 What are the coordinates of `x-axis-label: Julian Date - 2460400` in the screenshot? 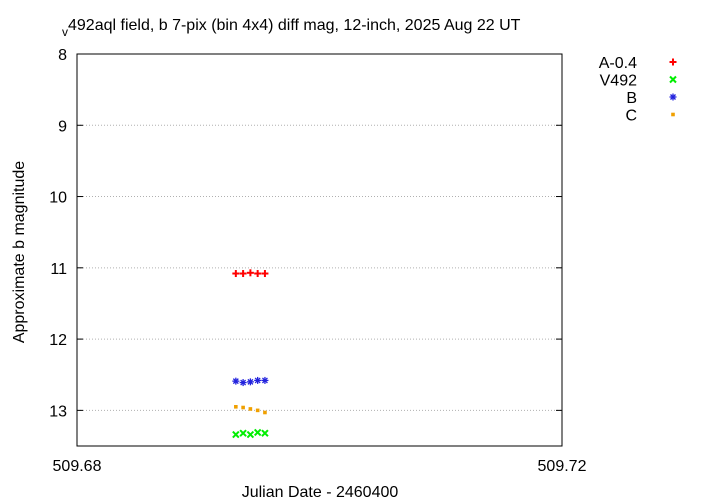 It's located at (320, 492).